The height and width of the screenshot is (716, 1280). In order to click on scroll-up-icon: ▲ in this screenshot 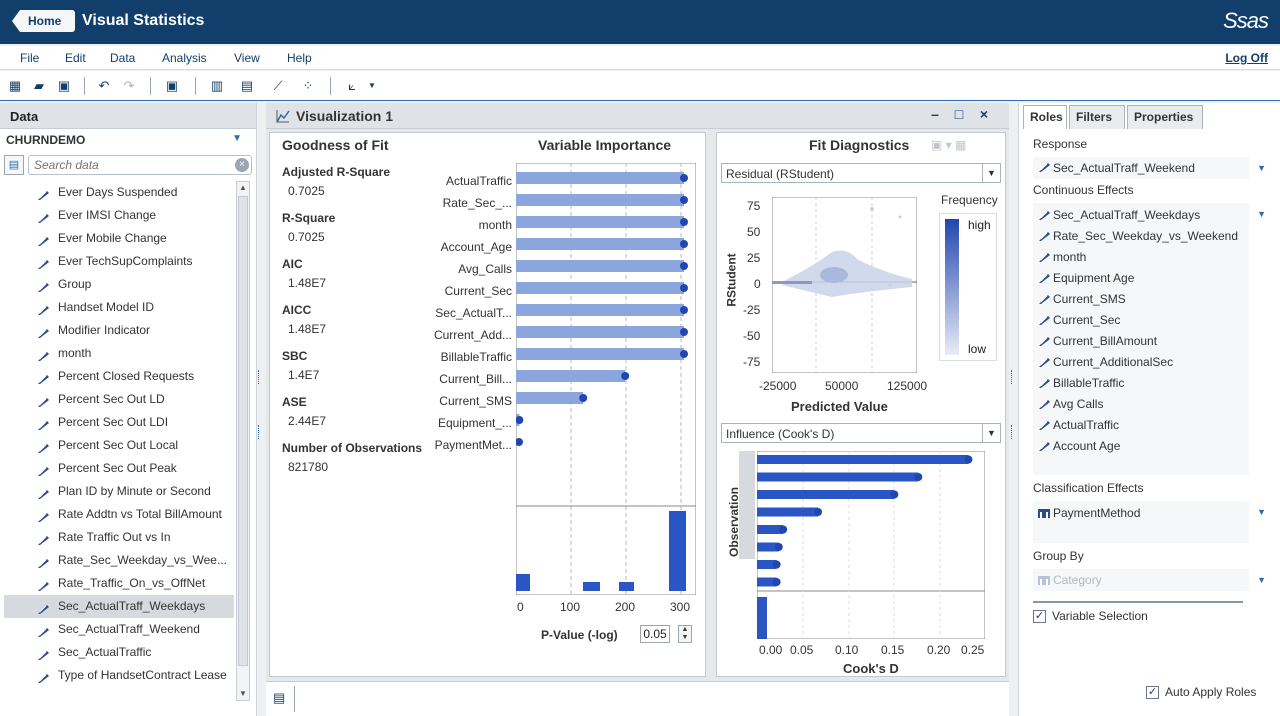, I will do `click(243, 187)`.